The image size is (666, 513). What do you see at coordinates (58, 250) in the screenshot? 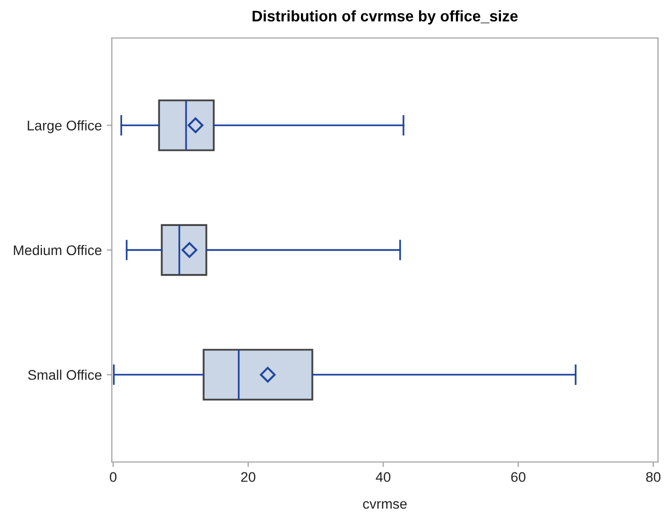
I see `y-tick-label: Medium Office` at bounding box center [58, 250].